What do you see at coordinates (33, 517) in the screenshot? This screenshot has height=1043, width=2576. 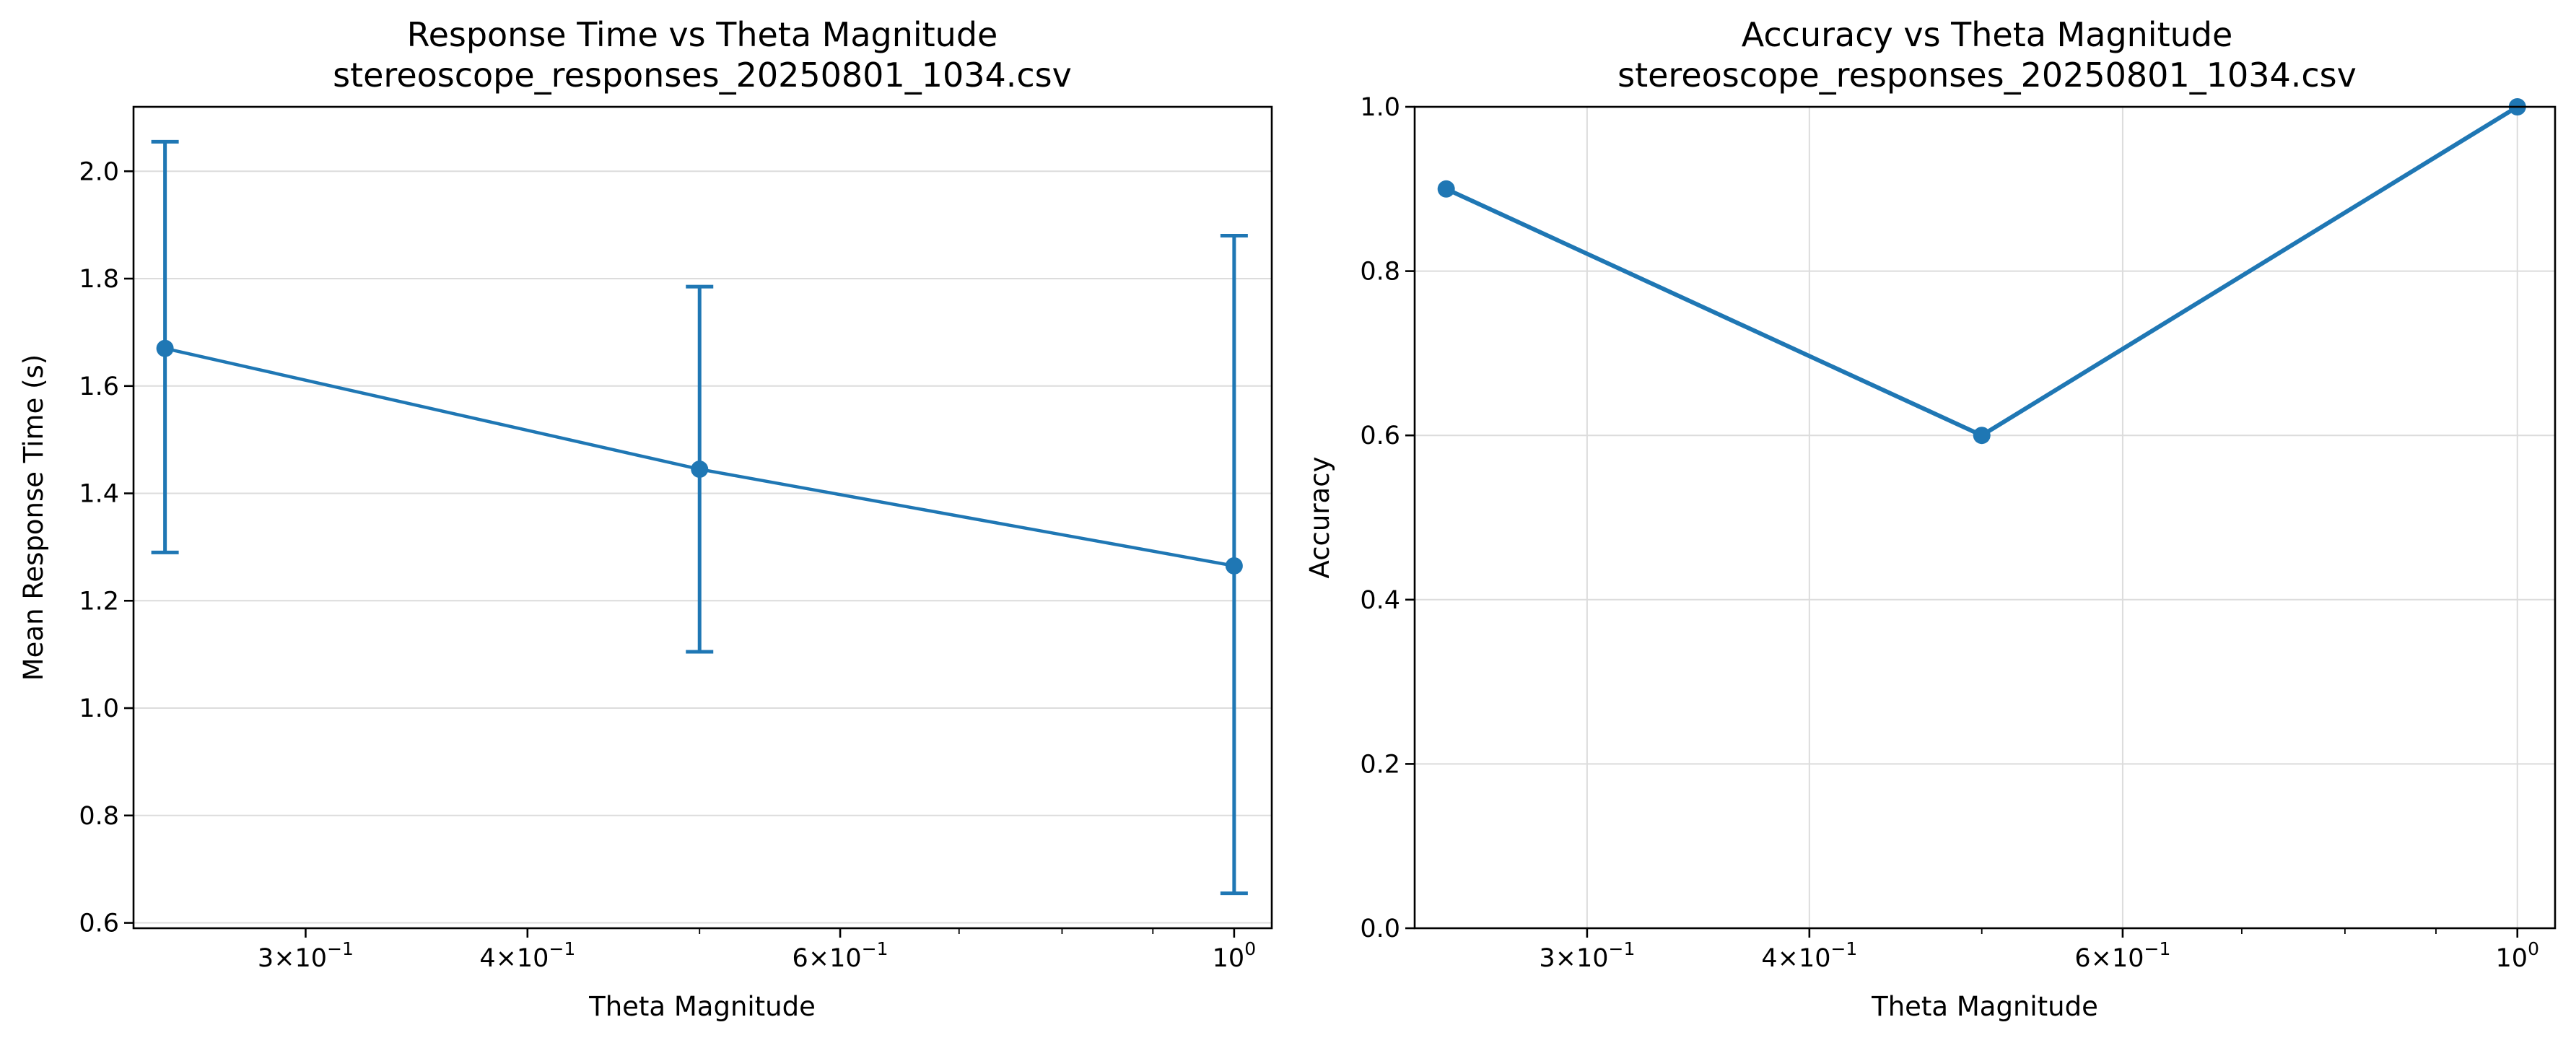 I see `y-axis-label: Mean Response Time (s)` at bounding box center [33, 517].